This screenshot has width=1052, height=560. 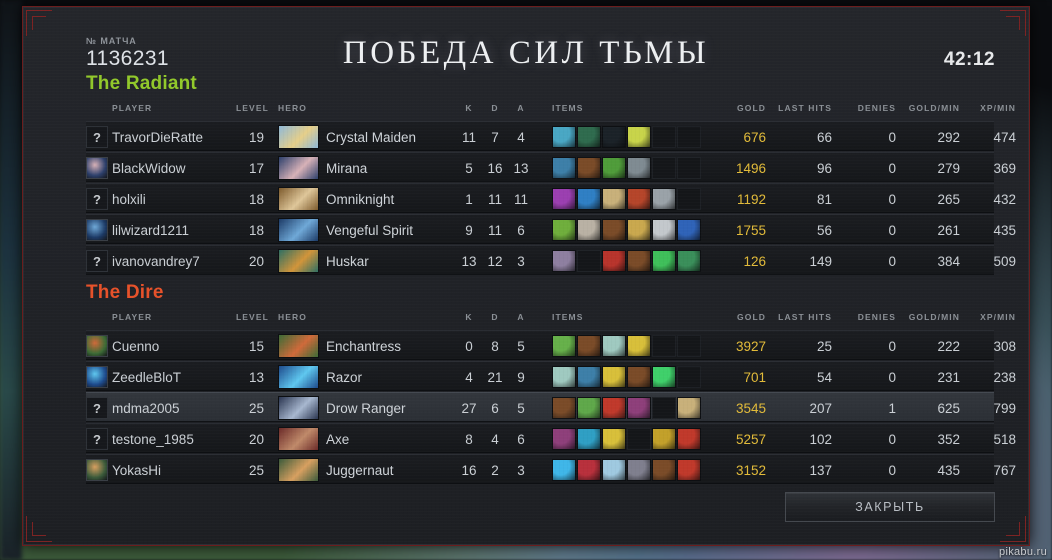 What do you see at coordinates (368, 346) in the screenshot?
I see `hero-cell: Enchantress` at bounding box center [368, 346].